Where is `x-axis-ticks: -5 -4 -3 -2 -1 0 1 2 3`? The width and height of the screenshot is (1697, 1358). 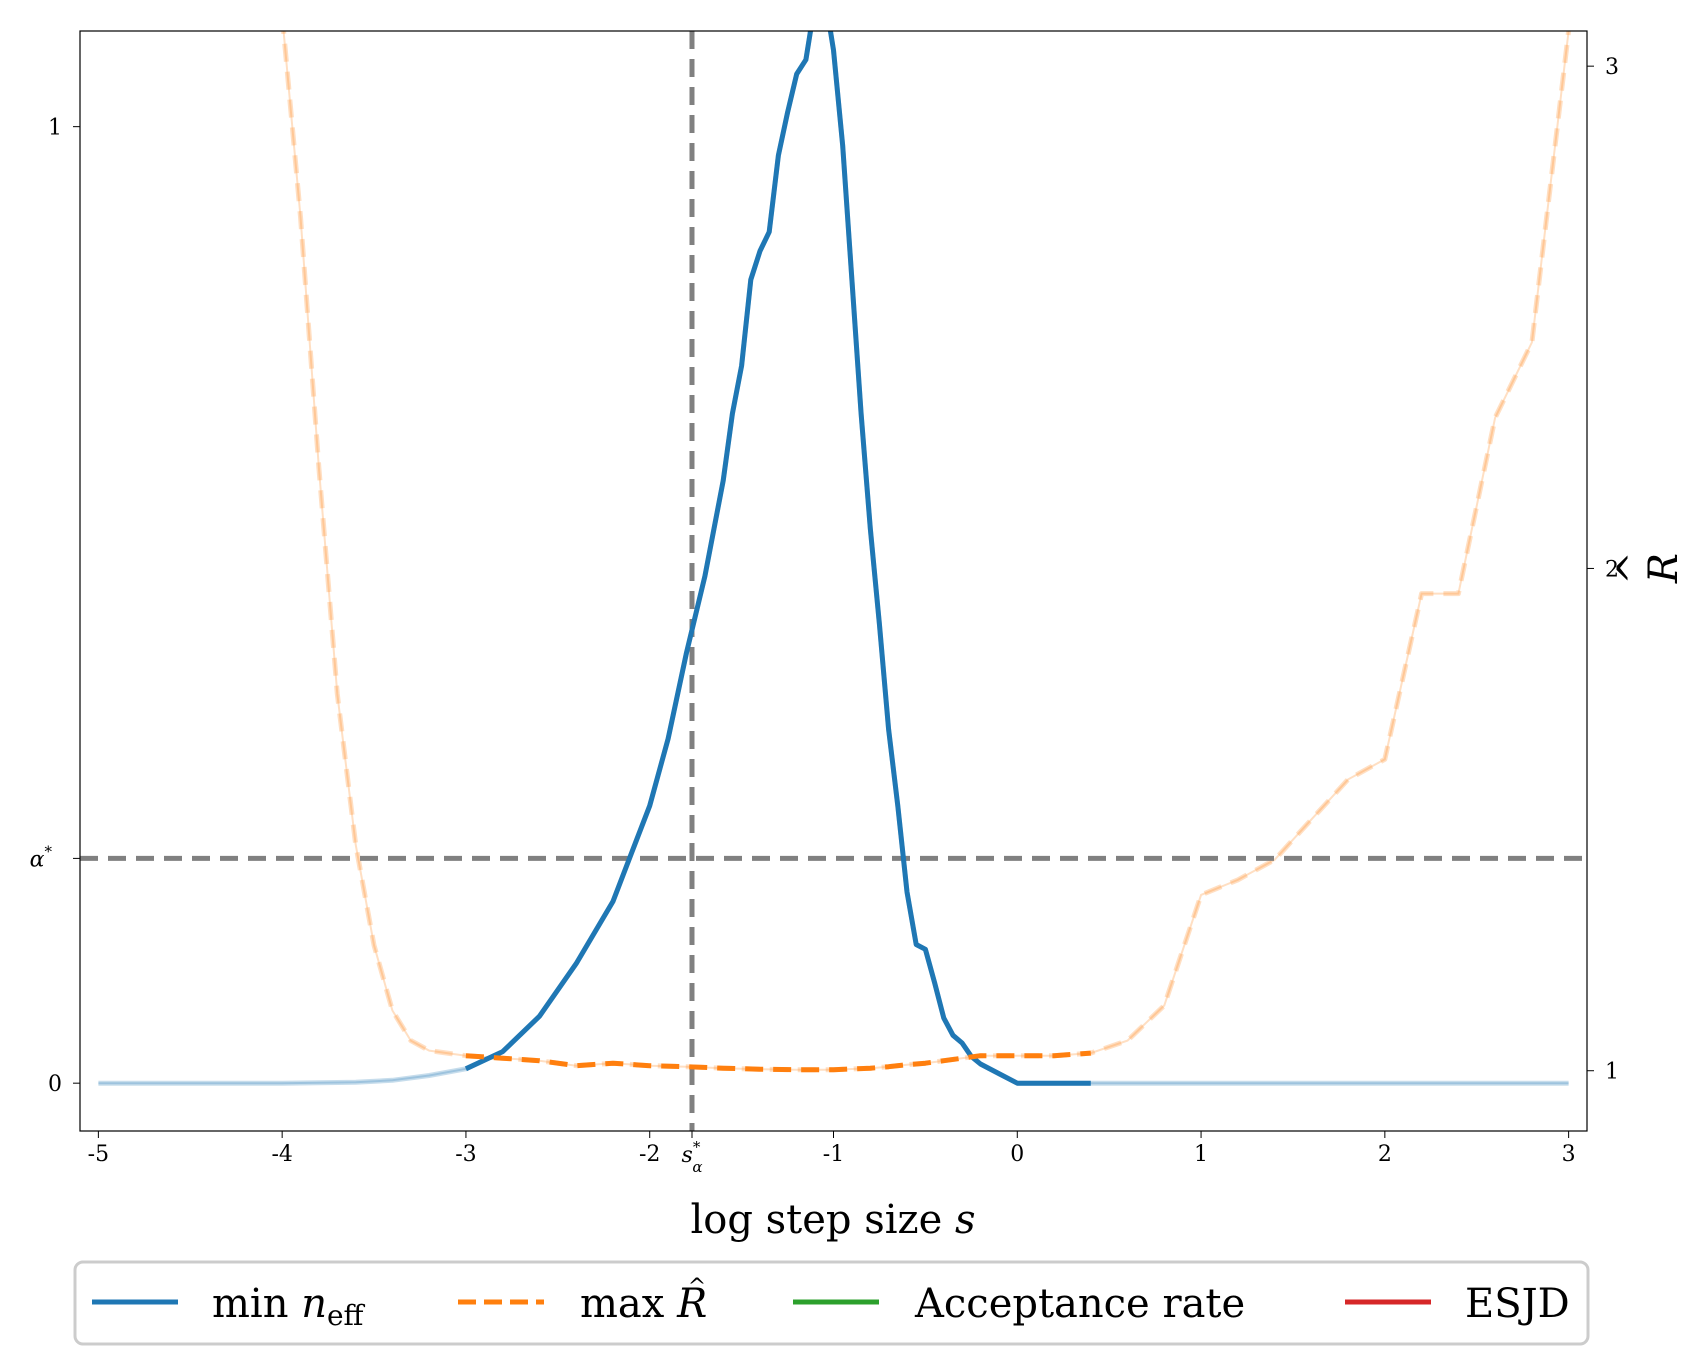 x-axis-ticks: -5 -4 -3 -2 -1 0 1 2 3 is located at coordinates (832, 1149).